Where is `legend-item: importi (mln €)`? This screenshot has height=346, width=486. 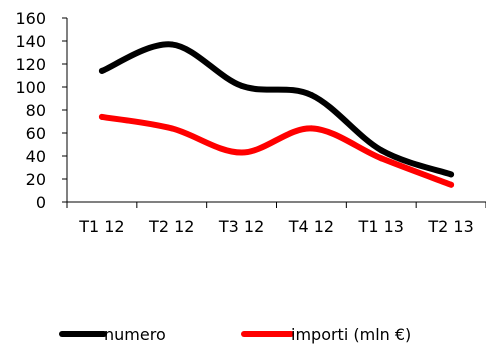 legend-item: importi (mln €) is located at coordinates (326, 334).